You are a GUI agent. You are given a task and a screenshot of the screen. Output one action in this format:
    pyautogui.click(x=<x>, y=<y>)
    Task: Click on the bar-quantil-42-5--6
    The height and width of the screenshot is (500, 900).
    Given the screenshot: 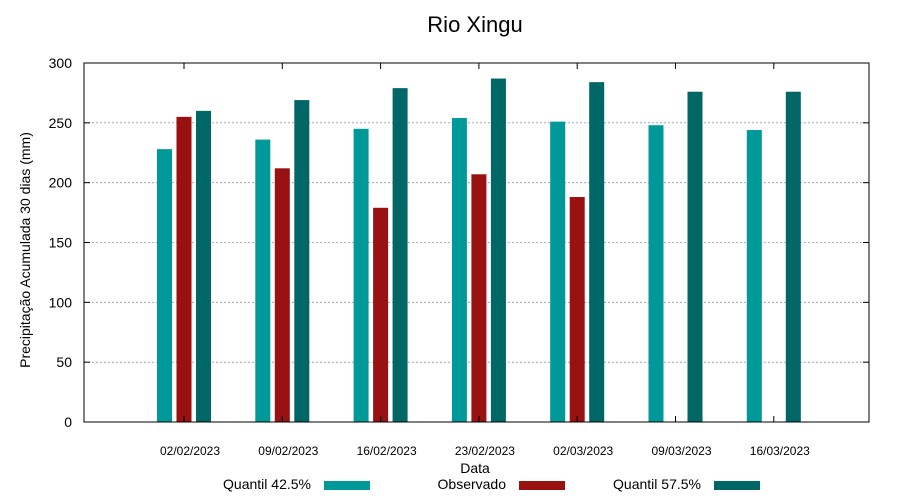 What is the action you would take?
    pyautogui.click(x=754, y=276)
    